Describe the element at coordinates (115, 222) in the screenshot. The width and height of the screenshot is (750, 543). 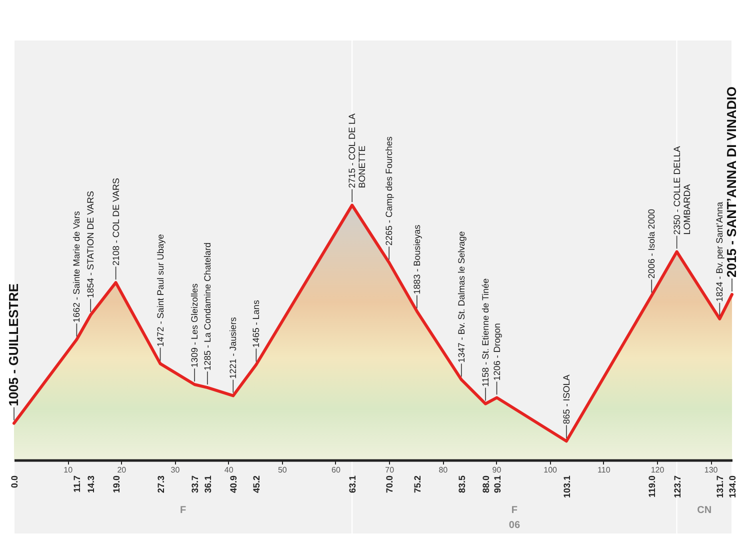
I see `data-label: 2108 - COL DE VARS` at that location.